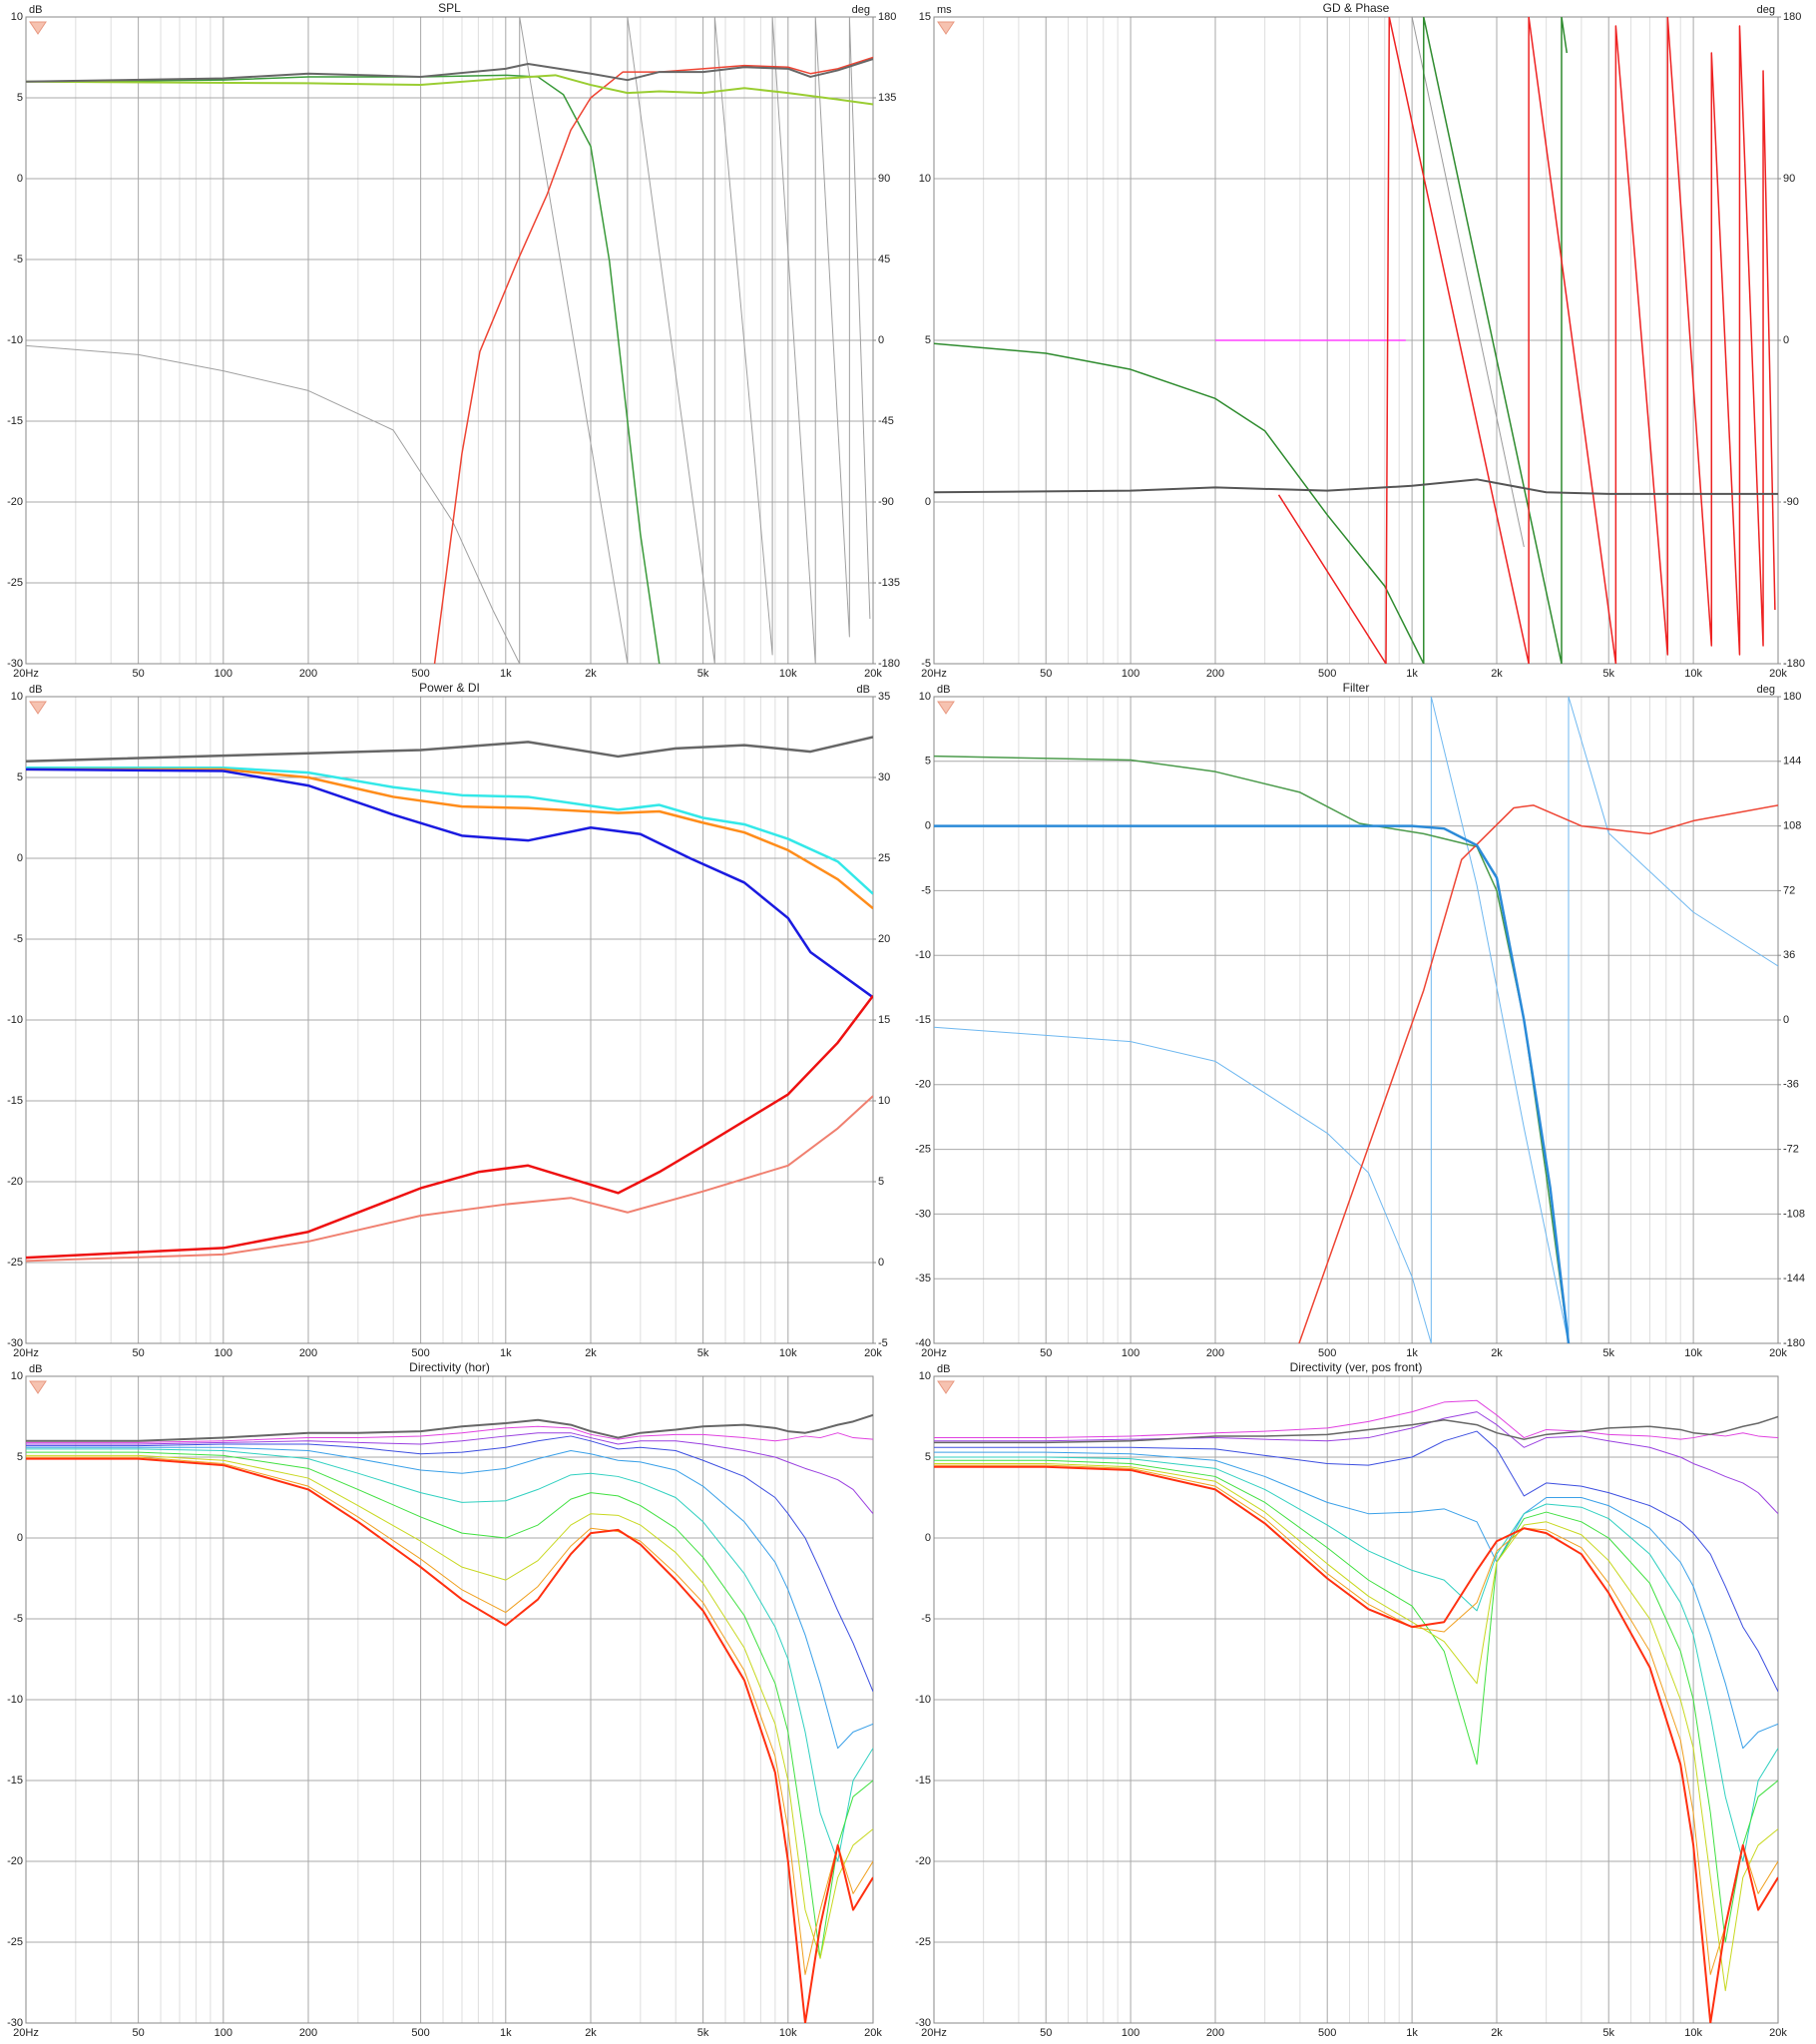 The height and width of the screenshot is (2044, 1816). What do you see at coordinates (923, 1278) in the screenshot?
I see `y-tick-label: -35` at bounding box center [923, 1278].